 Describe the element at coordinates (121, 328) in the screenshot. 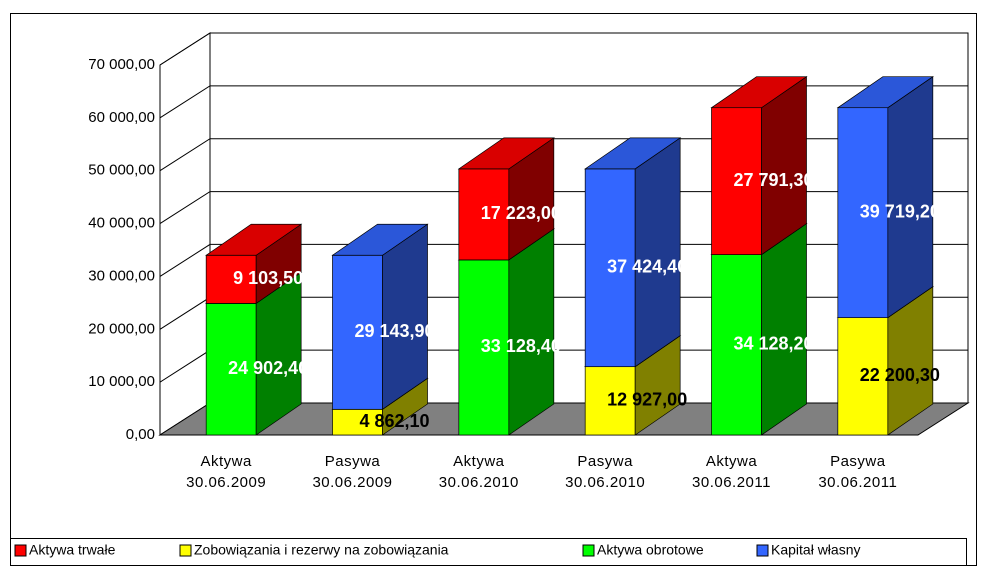

I see `y-tick-label: 20 000,00` at that location.